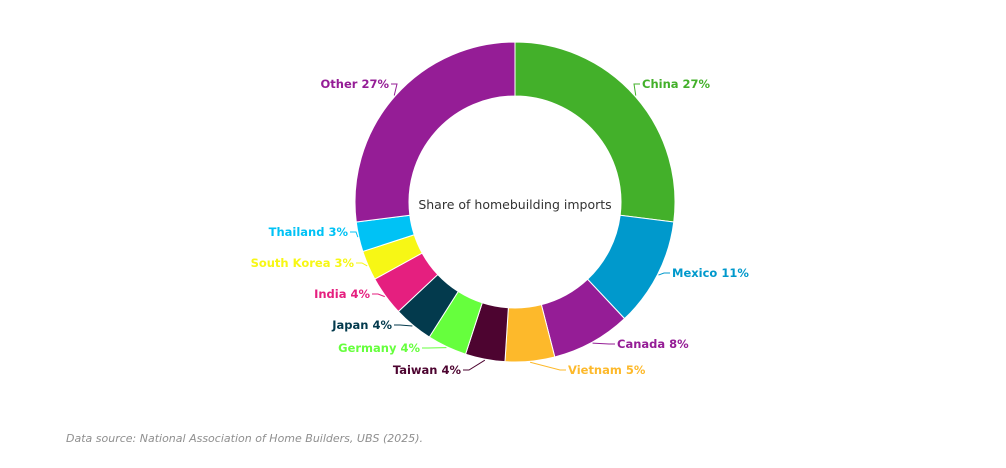 The width and height of the screenshot is (1006, 468). What do you see at coordinates (355, 84) in the screenshot?
I see `label-other: Other 27%` at bounding box center [355, 84].